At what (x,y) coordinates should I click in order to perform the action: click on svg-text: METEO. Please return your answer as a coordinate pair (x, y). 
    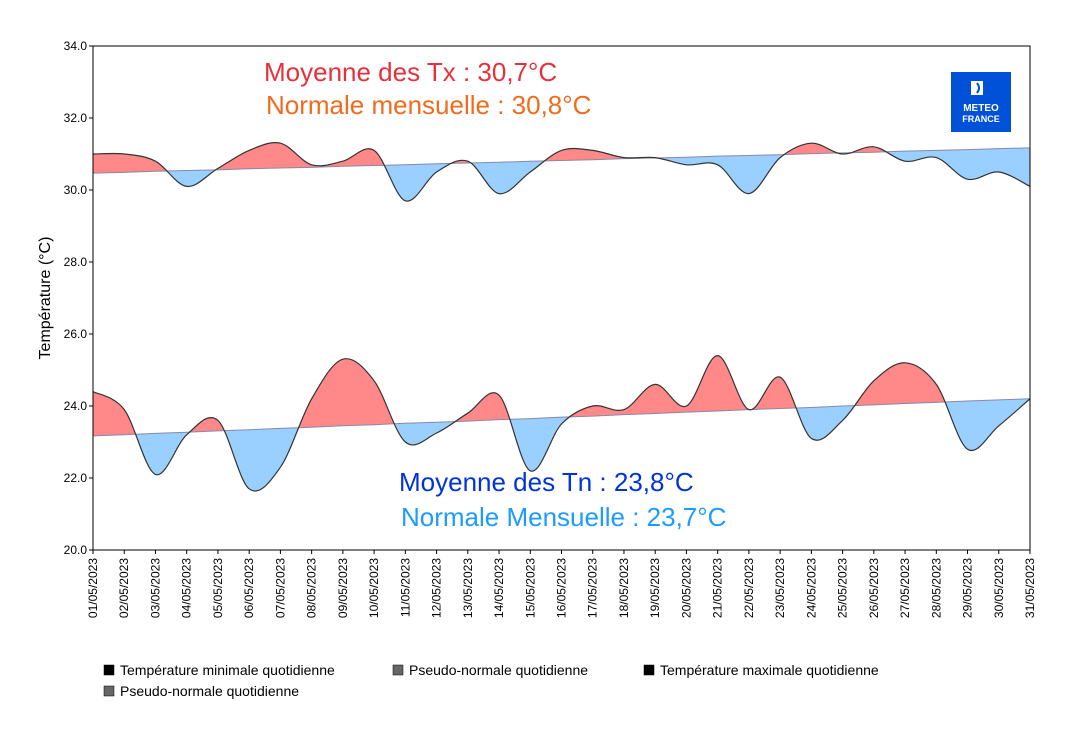
    Looking at the image, I should click on (981, 108).